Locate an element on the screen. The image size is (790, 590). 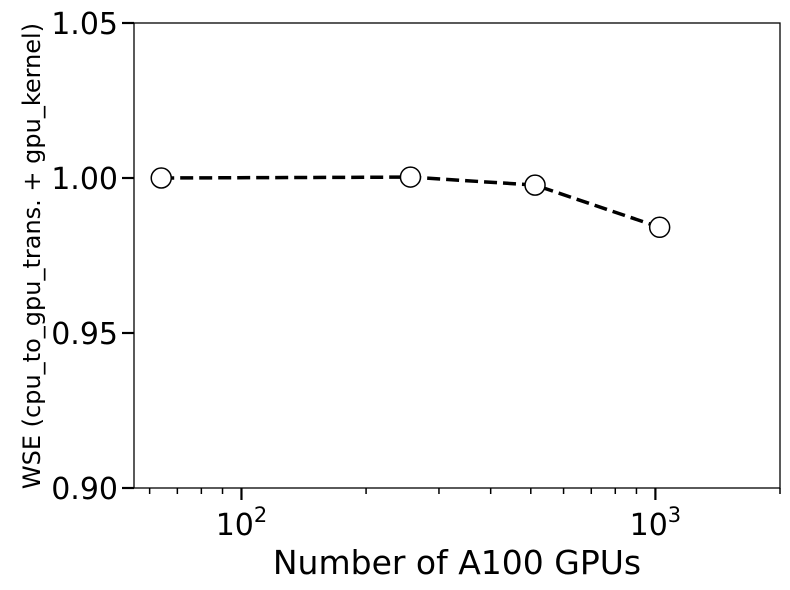
series-line is located at coordinates (411, 202).